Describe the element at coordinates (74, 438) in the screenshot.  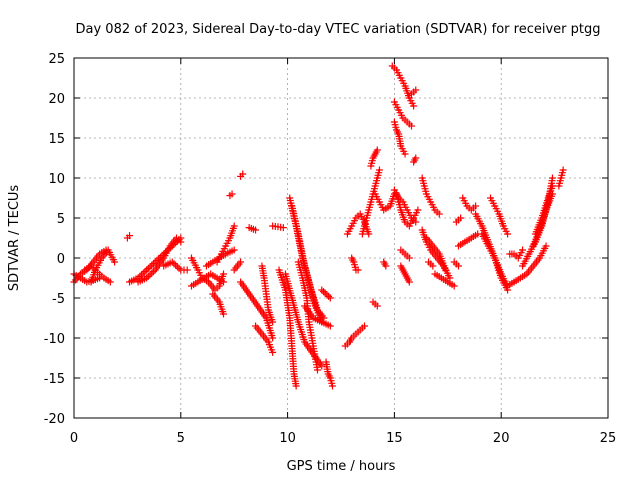
I see `x-tick-label: 0` at that location.